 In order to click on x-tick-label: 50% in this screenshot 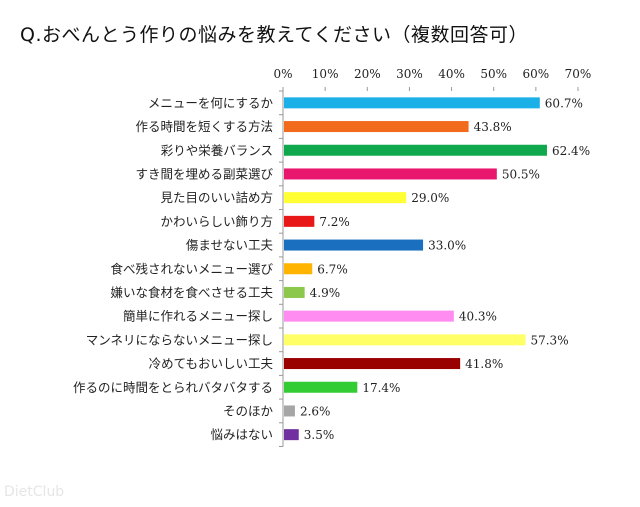, I will do `click(493, 74)`.